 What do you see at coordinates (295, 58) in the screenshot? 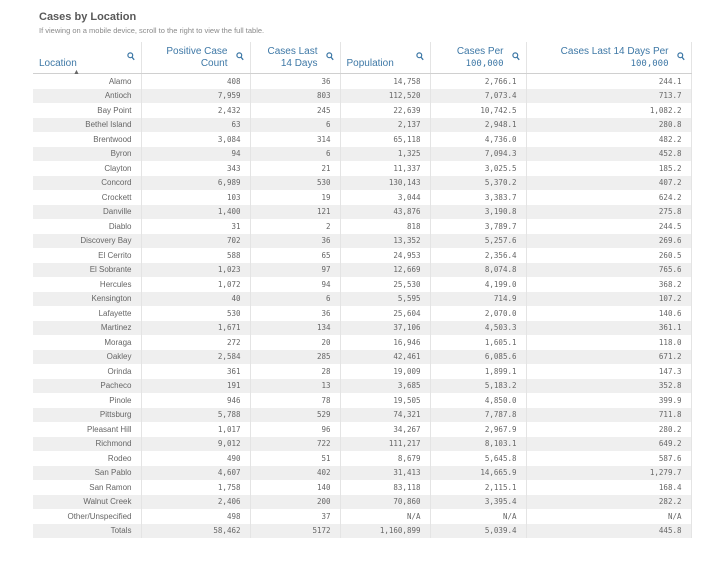
I see `column-header-cases-last-14-days: Cases Last 14 Days` at bounding box center [295, 58].